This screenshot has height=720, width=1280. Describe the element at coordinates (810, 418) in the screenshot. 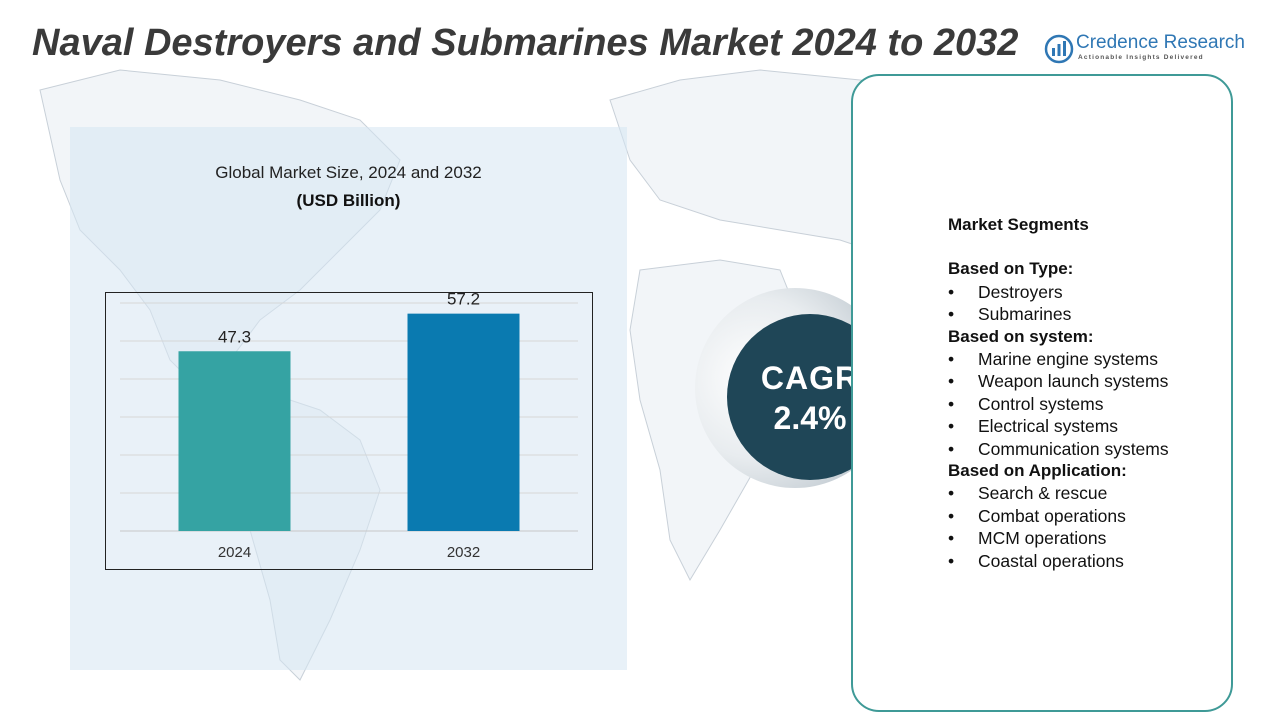

I see `cagr-value: 2.4%` at that location.